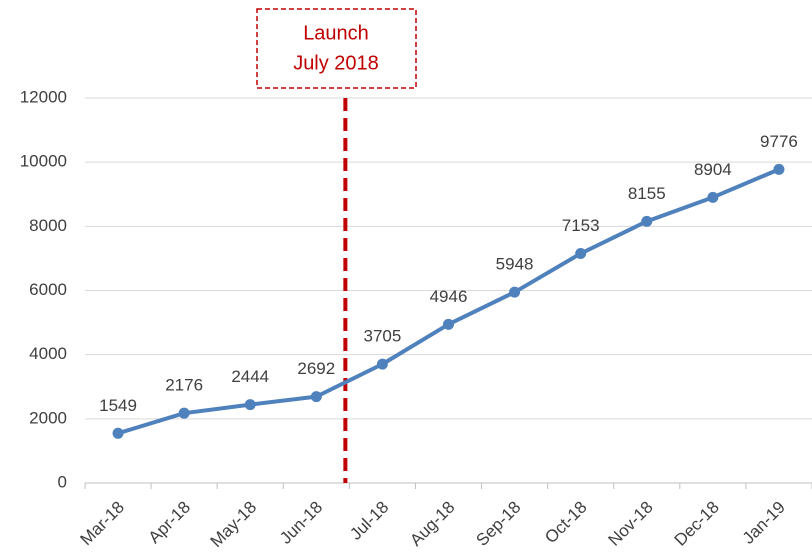 The width and height of the screenshot is (812, 560). I want to click on y-tick-label: 6000, so click(48, 289).